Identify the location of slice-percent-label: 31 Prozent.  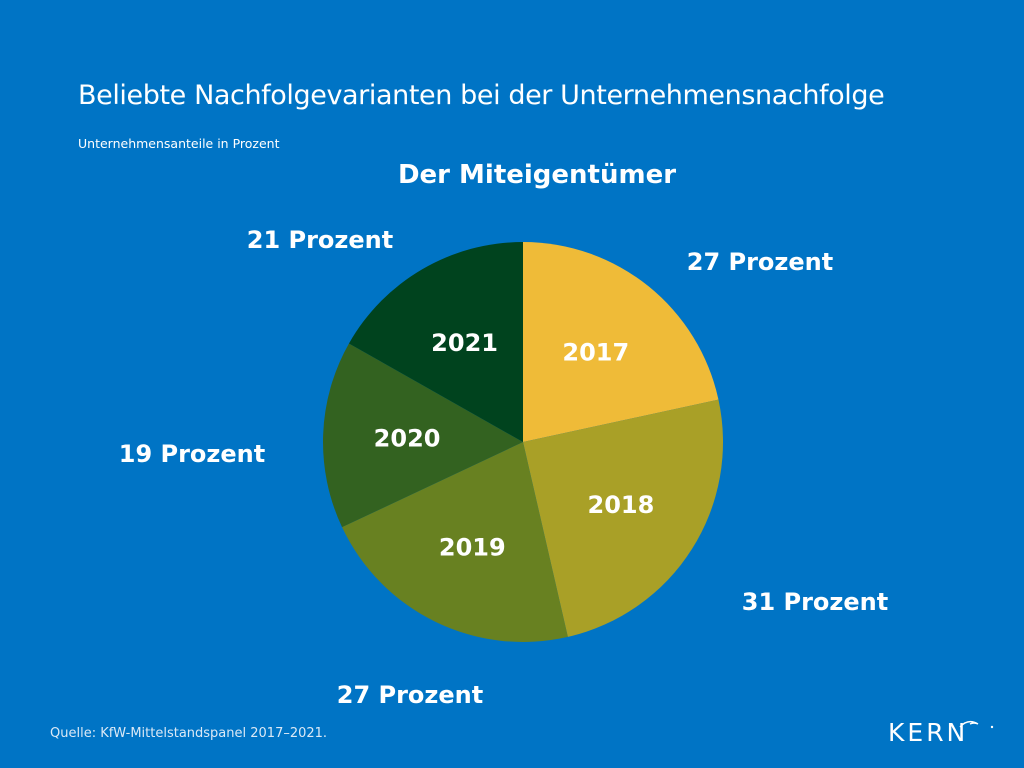
(815, 602).